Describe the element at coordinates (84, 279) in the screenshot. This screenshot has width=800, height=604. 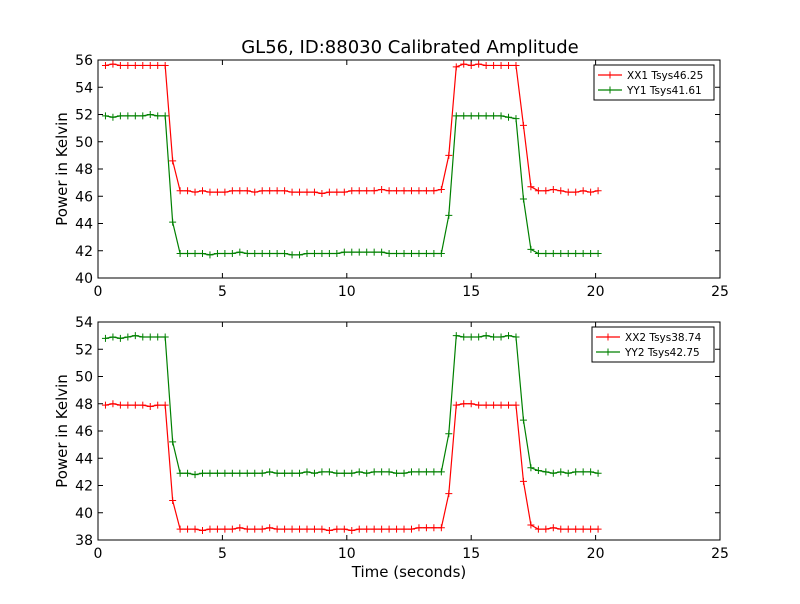
I see `y-tick-label: 40` at that location.